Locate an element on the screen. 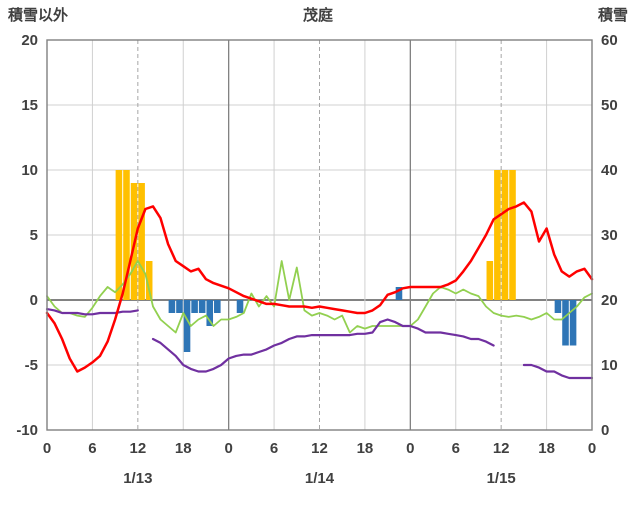  y-left-tick-label: 5 is located at coordinates (34, 235).